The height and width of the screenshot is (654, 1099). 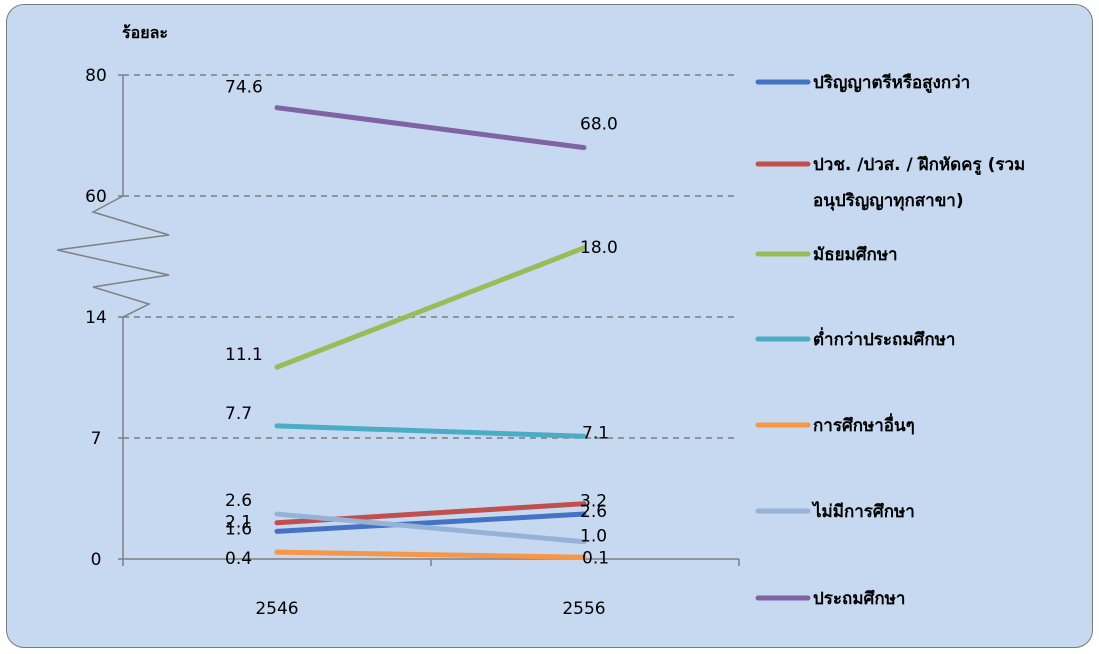 What do you see at coordinates (891, 83) in the screenshot?
I see `legend-label: ปริญญาตรีหรือสูงกว่า` at bounding box center [891, 83].